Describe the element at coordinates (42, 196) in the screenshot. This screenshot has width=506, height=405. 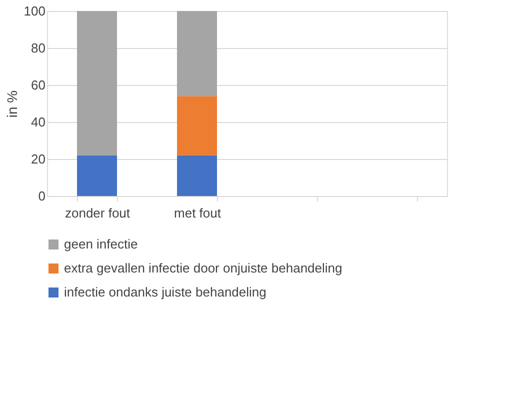
I see `y-tick-label: 0` at that location.